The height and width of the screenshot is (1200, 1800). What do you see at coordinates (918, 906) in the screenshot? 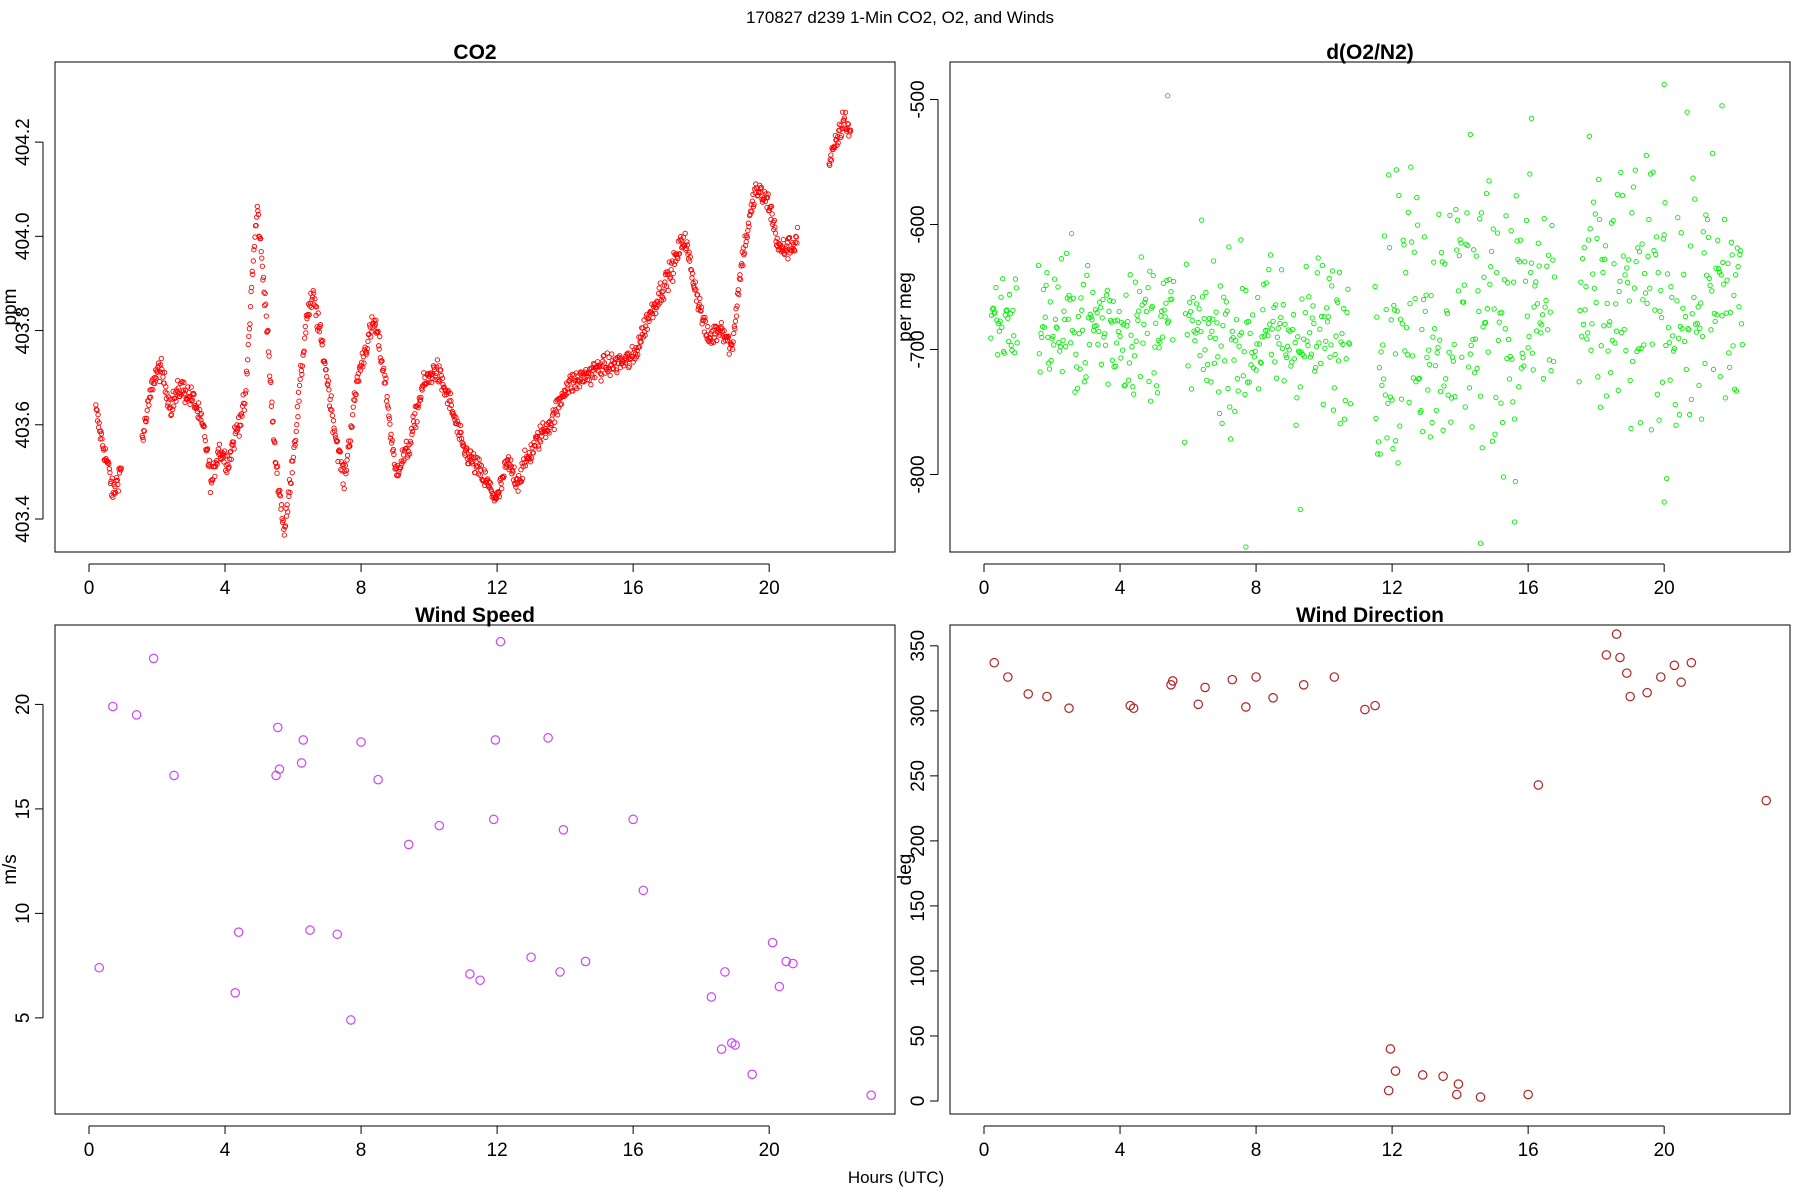
I see `wind-direction-y-tick-label: 150` at bounding box center [918, 906].